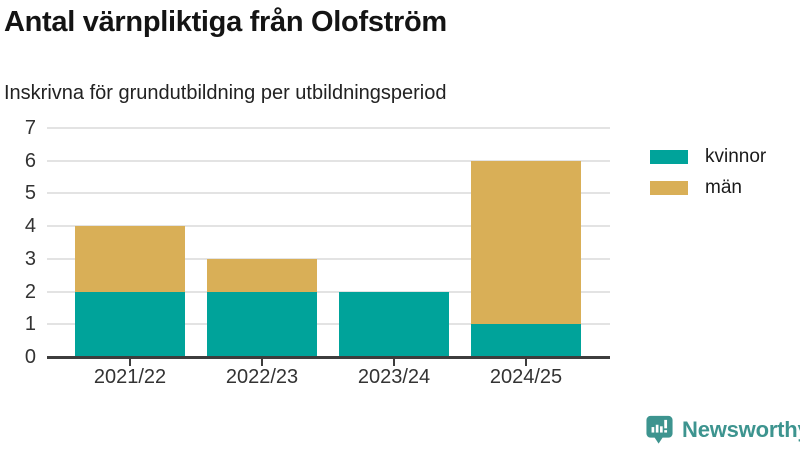 This screenshot has height=450, width=800. Describe the element at coordinates (225, 22) in the screenshot. I see `chart-title: Antal värnpliktiga från Olofström` at that location.